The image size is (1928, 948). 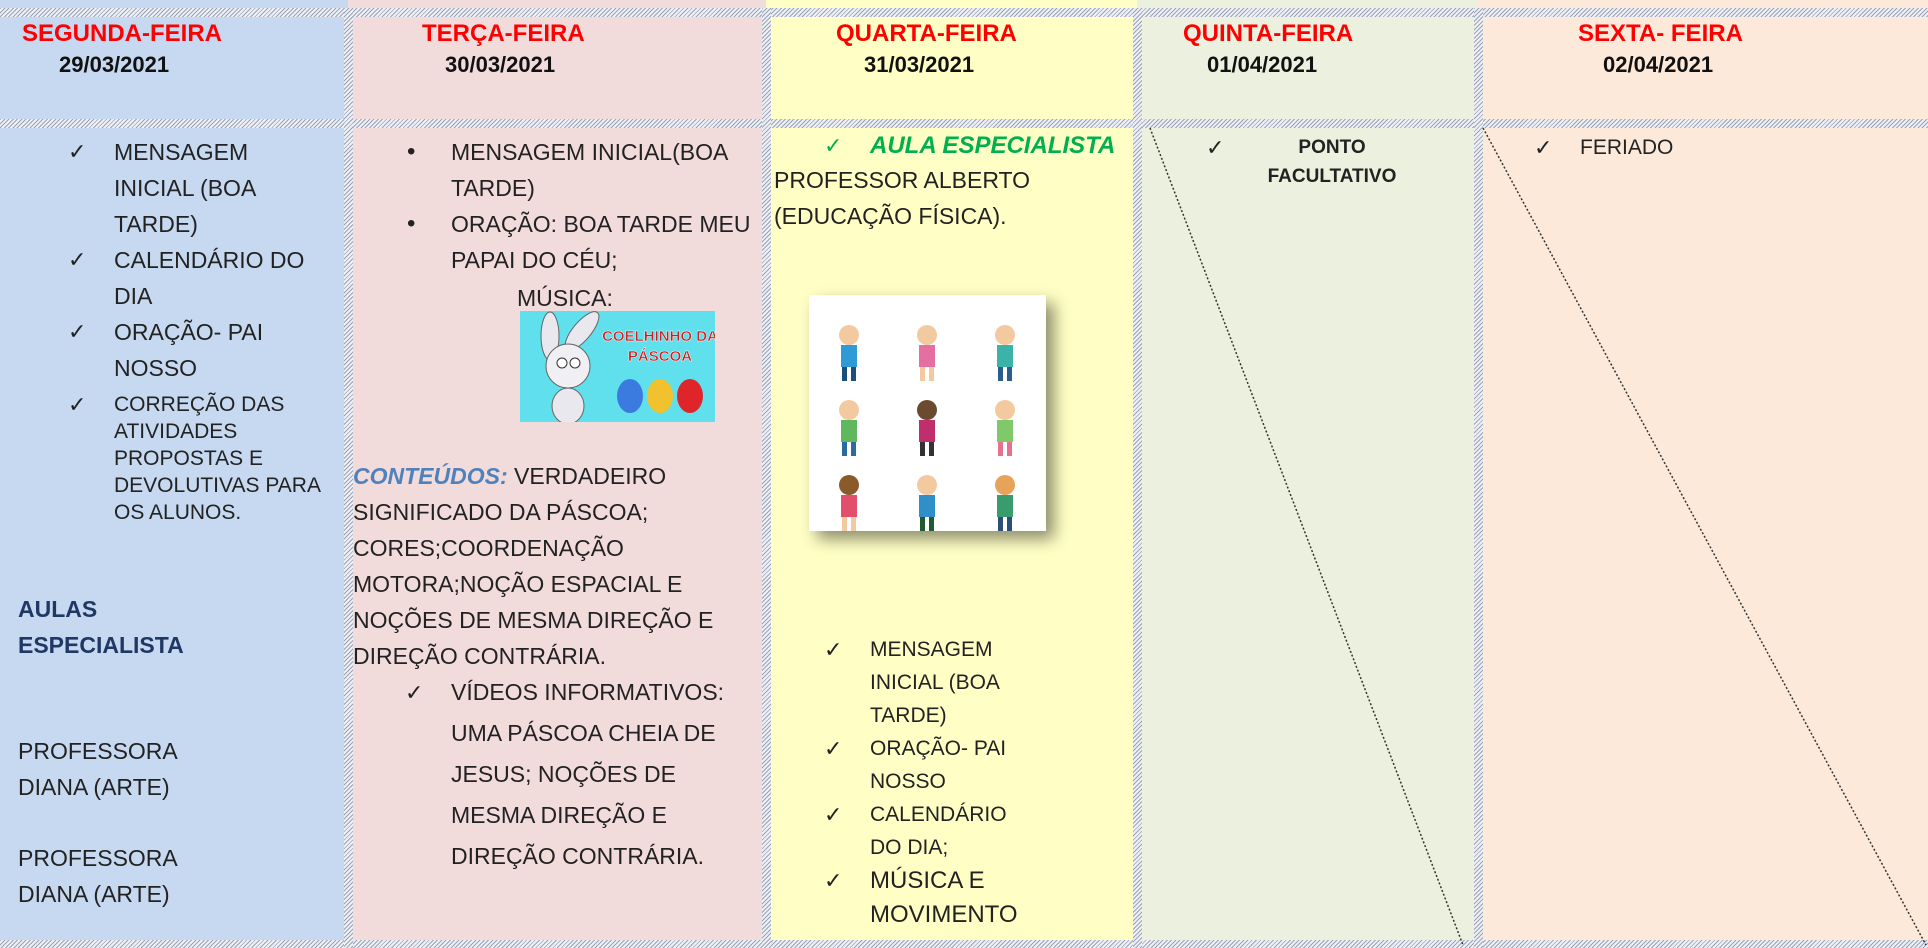 What do you see at coordinates (658, 336) in the screenshot?
I see `image-text: COELHINHO DA` at bounding box center [658, 336].